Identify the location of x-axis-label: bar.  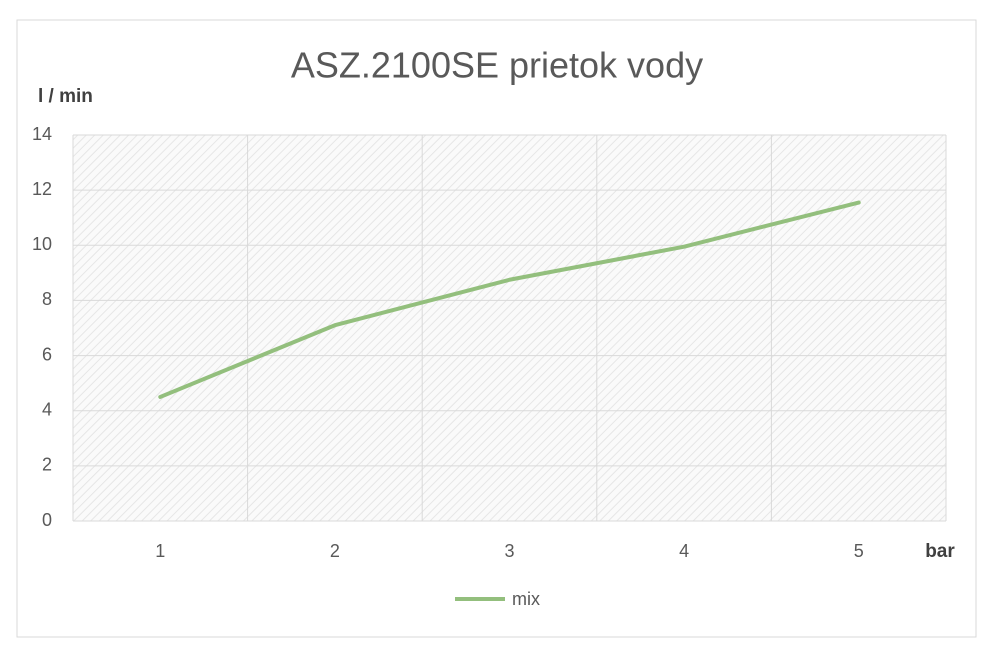
(940, 551).